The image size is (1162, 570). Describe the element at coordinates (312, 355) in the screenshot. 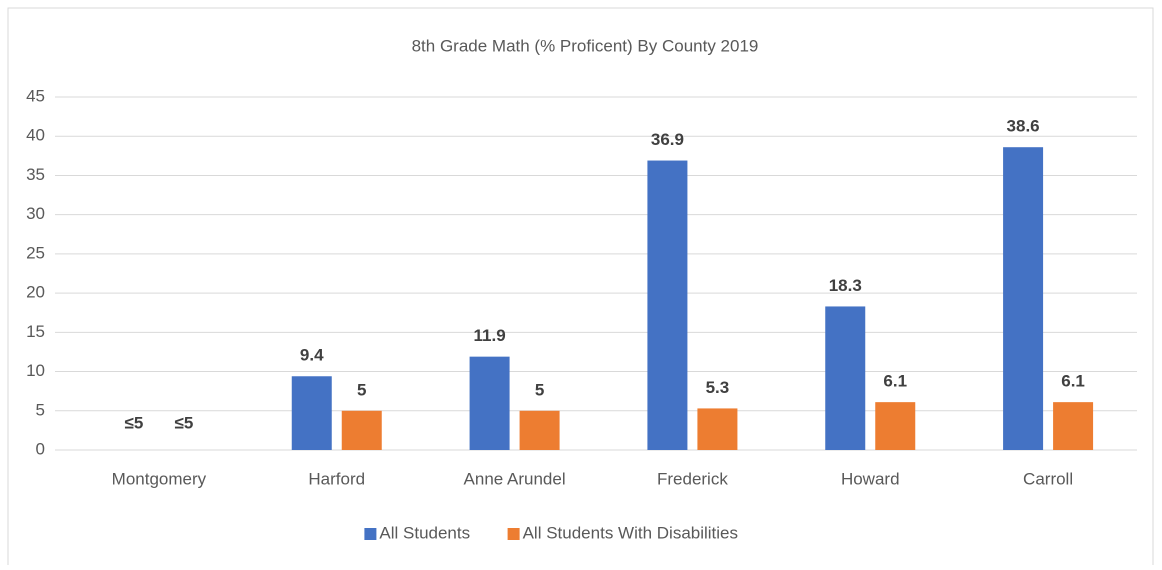

I see `data-label: 9.4` at that location.